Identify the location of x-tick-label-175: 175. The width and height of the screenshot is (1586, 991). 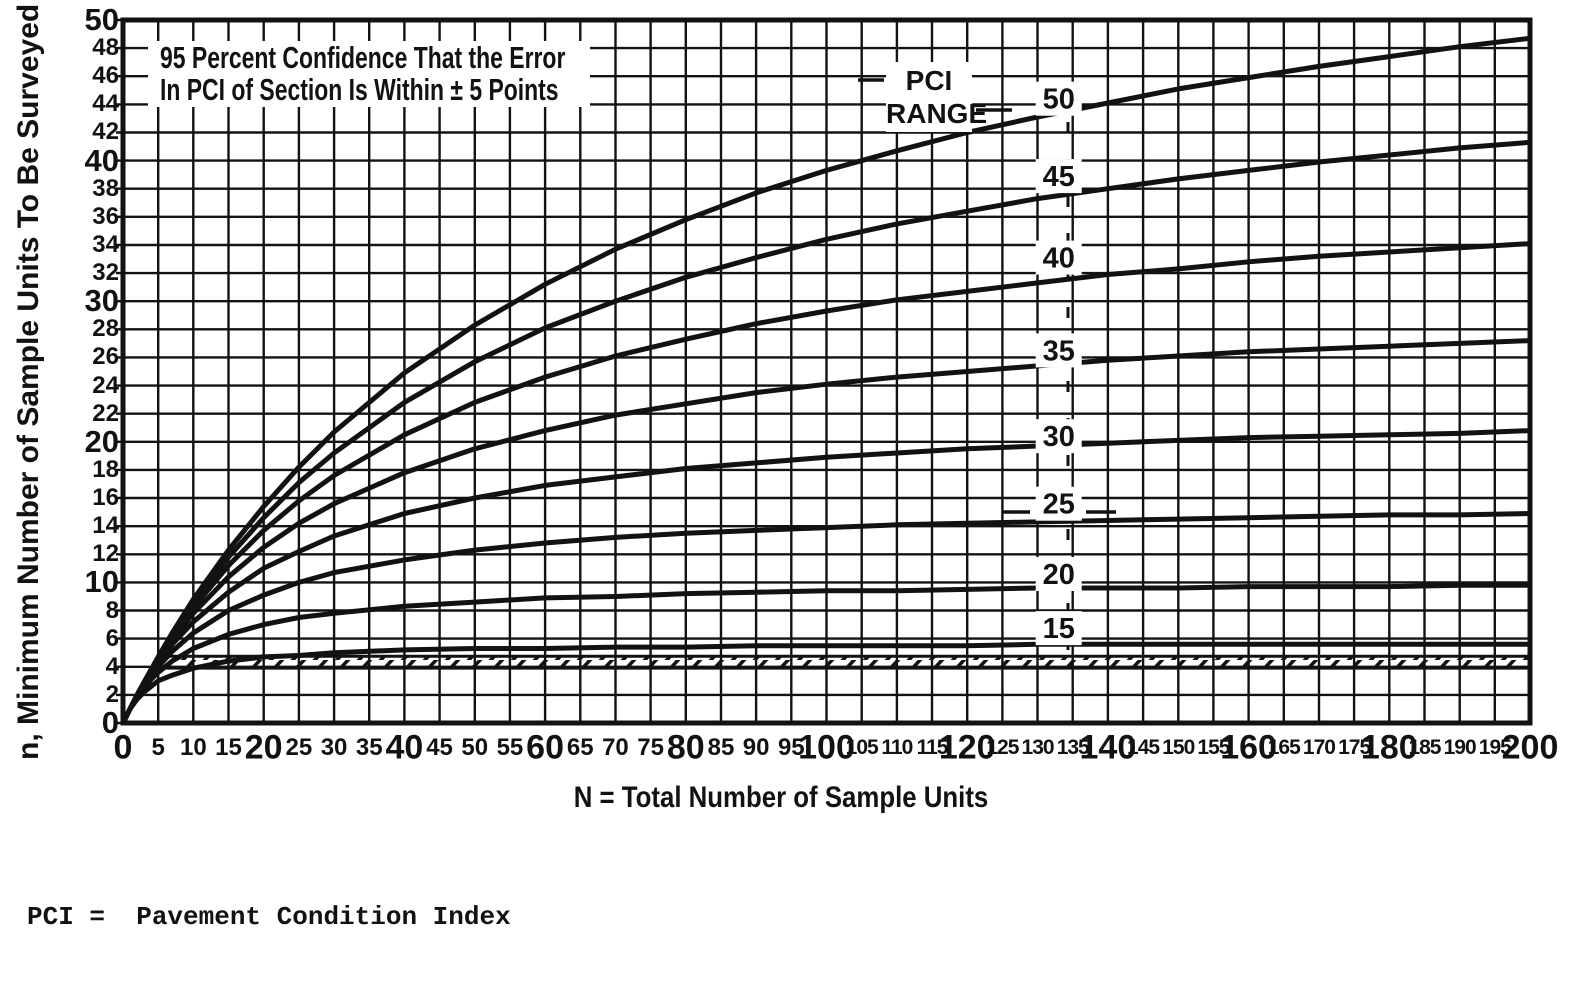
(1354, 747).